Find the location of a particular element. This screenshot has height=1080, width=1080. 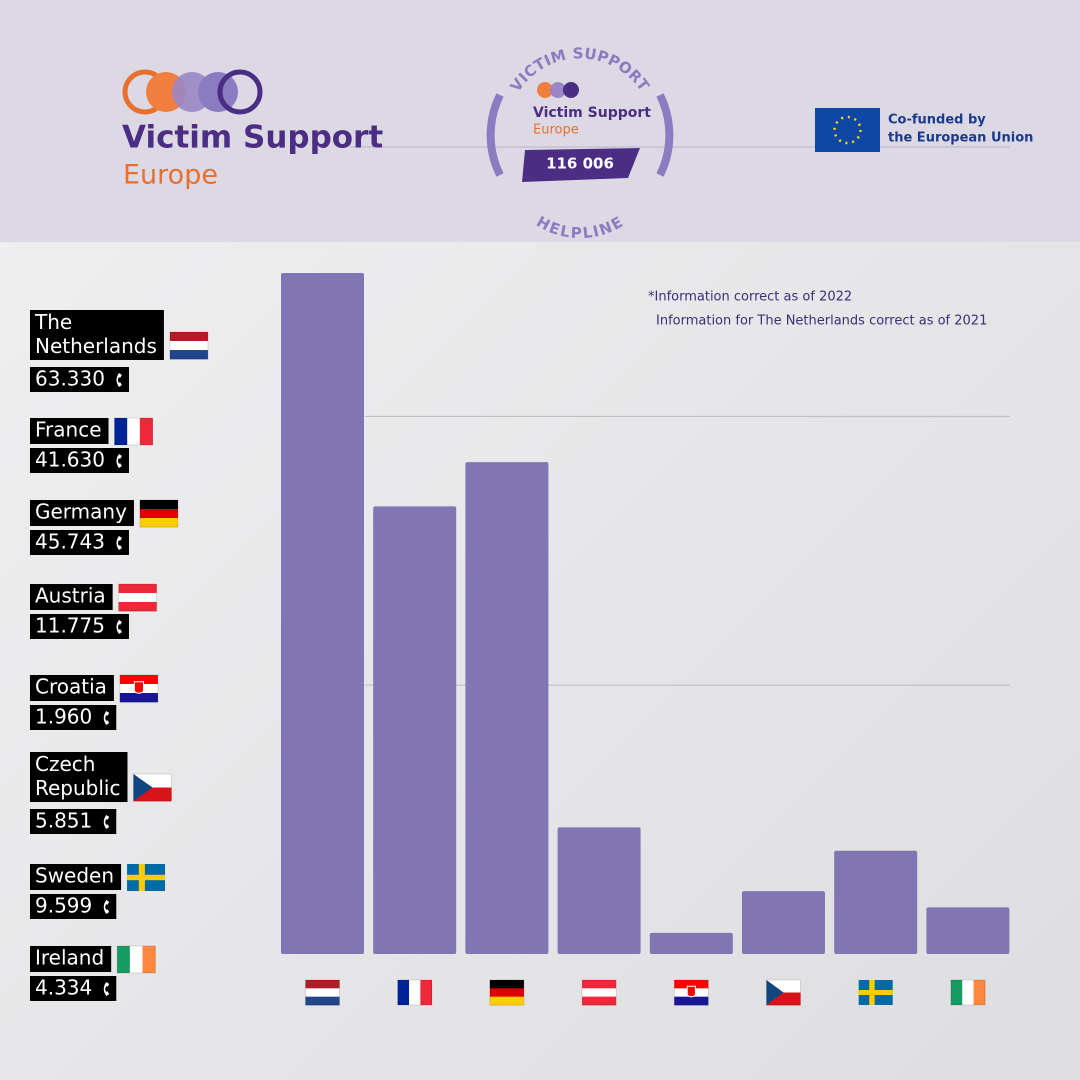

country-name: Austria is located at coordinates (70, 596).